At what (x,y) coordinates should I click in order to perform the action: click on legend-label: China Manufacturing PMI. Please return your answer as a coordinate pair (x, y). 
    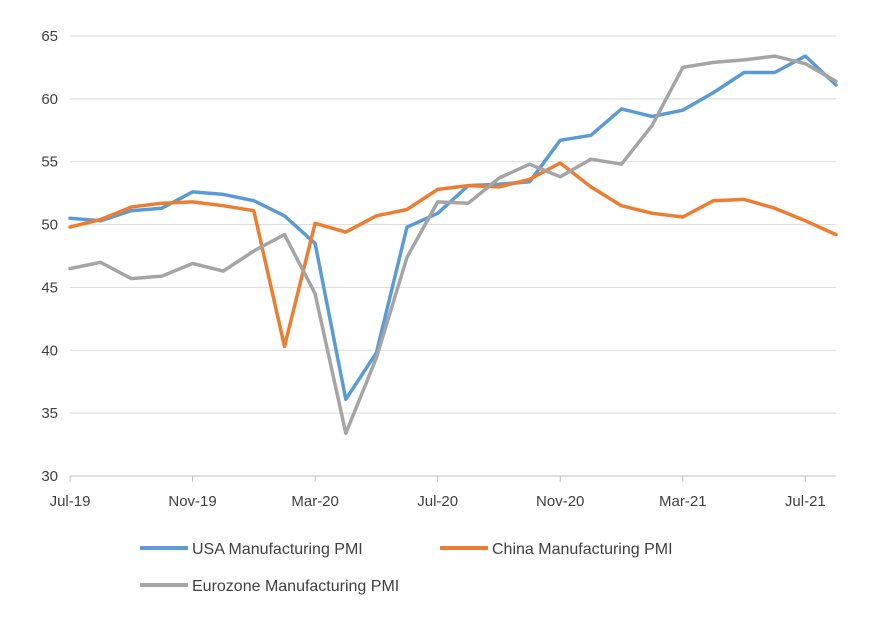
    Looking at the image, I should click on (582, 549).